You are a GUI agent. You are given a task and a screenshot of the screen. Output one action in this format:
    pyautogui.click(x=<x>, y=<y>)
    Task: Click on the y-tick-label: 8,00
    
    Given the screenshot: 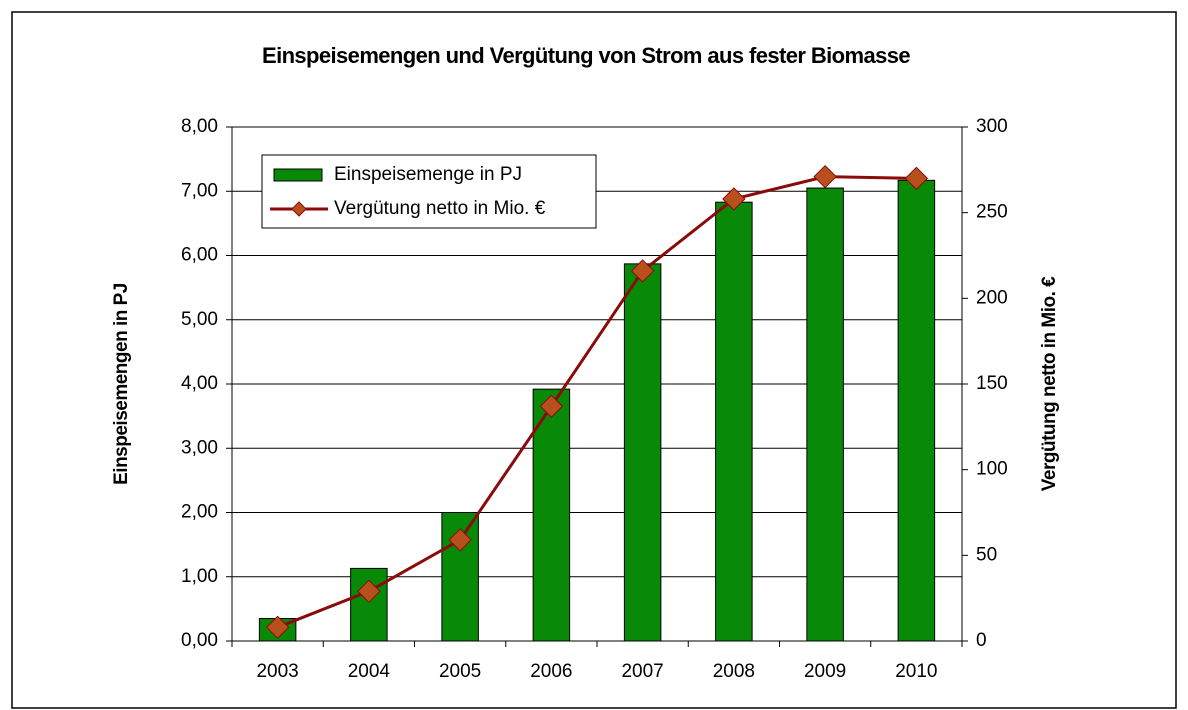 What is the action you would take?
    pyautogui.click(x=199, y=126)
    